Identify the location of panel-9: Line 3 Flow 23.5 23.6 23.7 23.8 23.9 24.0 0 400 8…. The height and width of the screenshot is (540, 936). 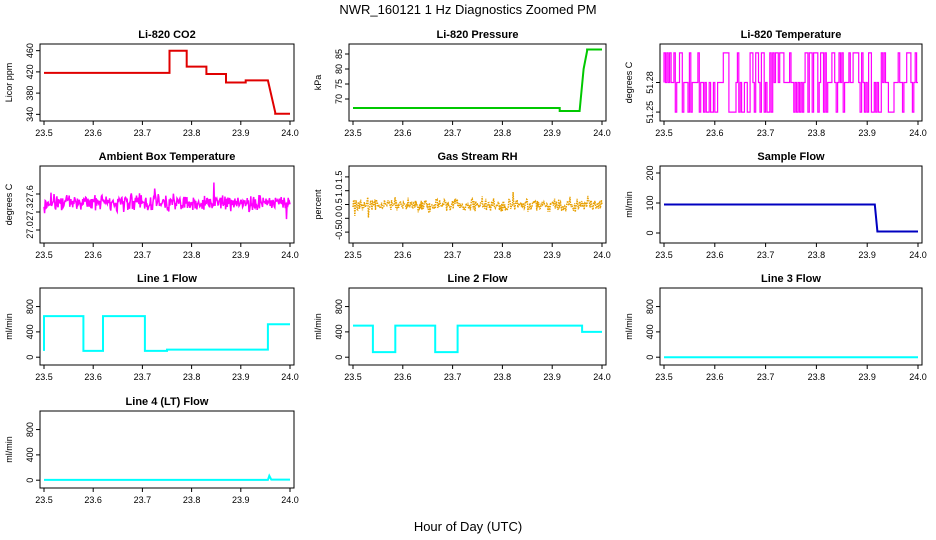
(775, 327).